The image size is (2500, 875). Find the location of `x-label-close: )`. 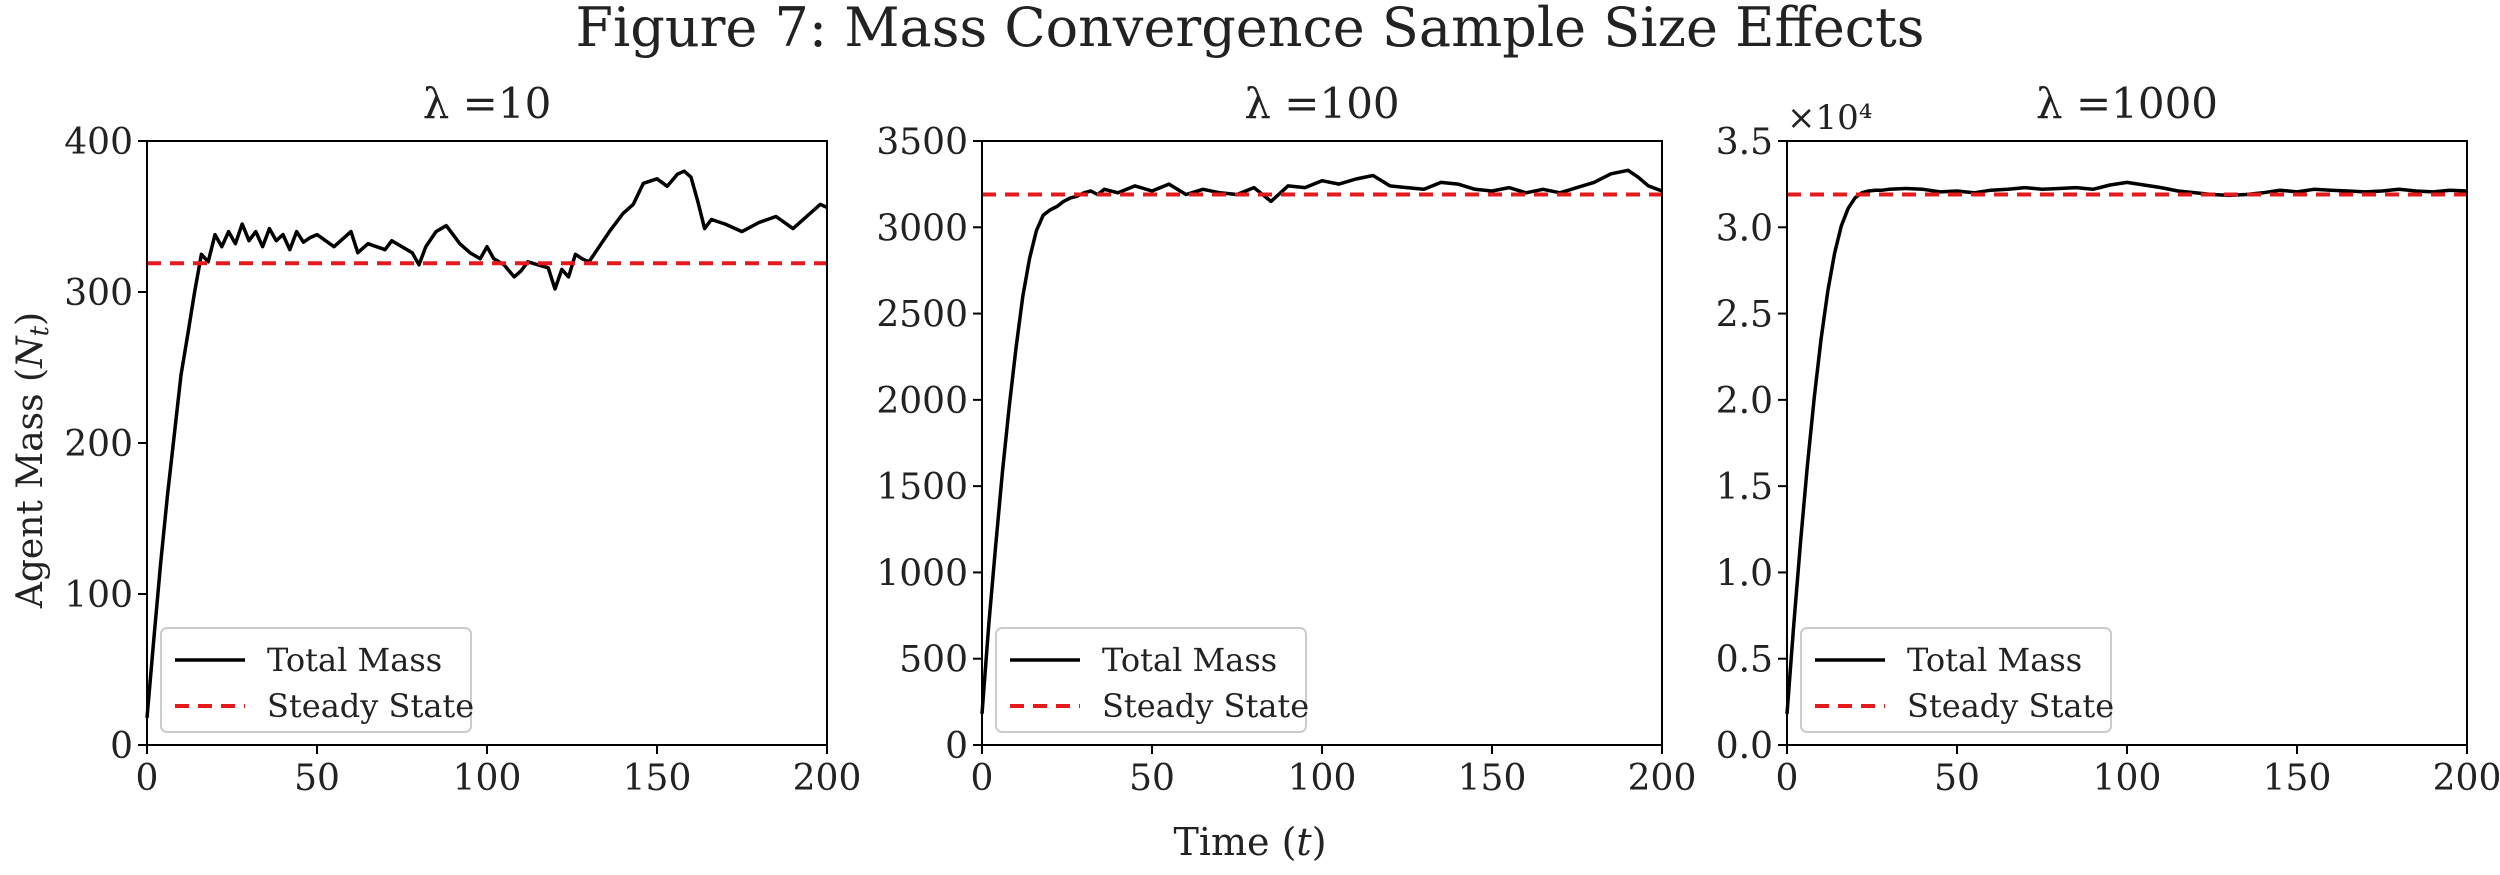

x-label-close: ) is located at coordinates (1319, 842).